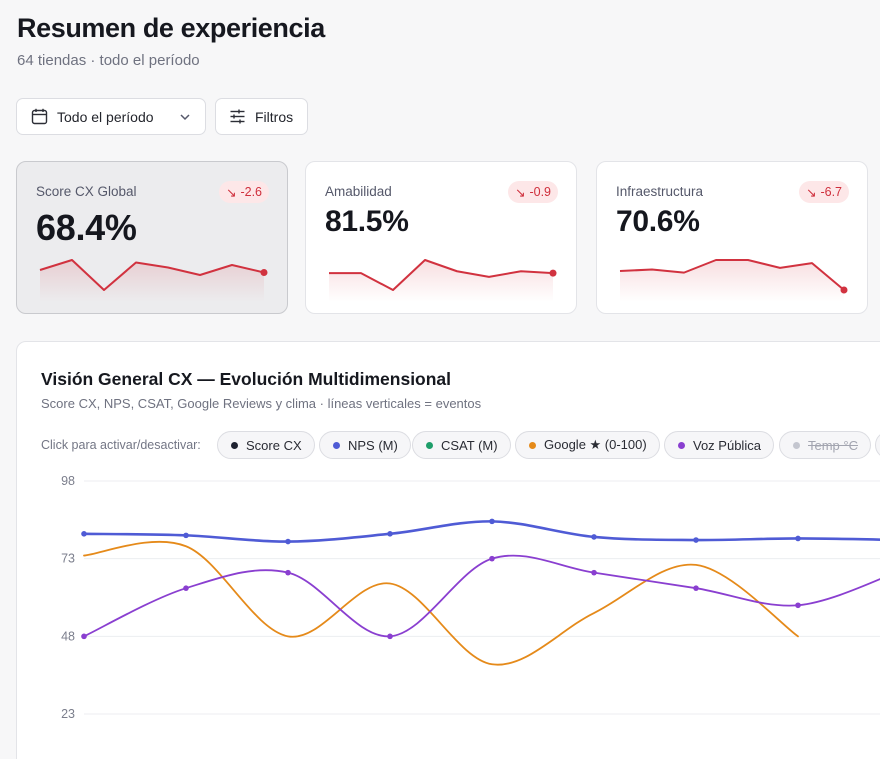  I want to click on y-tick-label: 98, so click(68, 481).